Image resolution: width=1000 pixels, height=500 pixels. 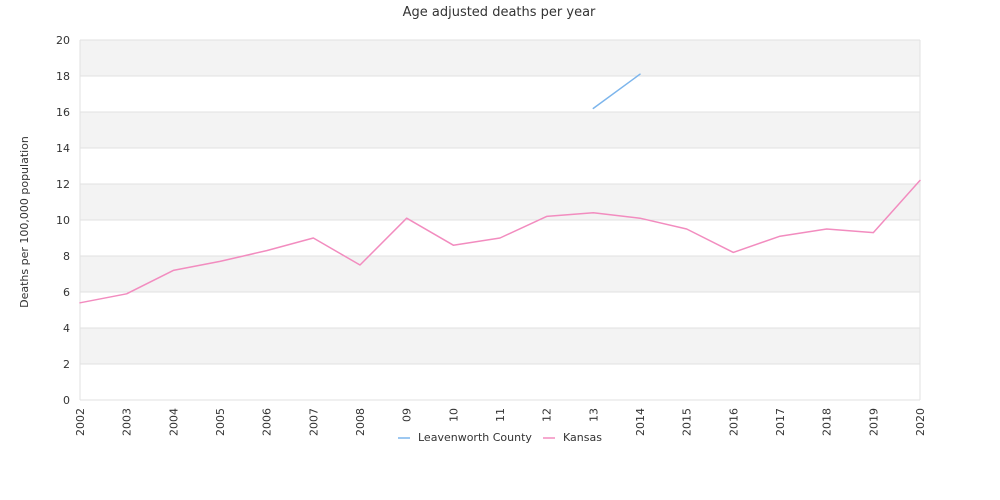 I want to click on y-tick-label: 6, so click(x=66, y=292).